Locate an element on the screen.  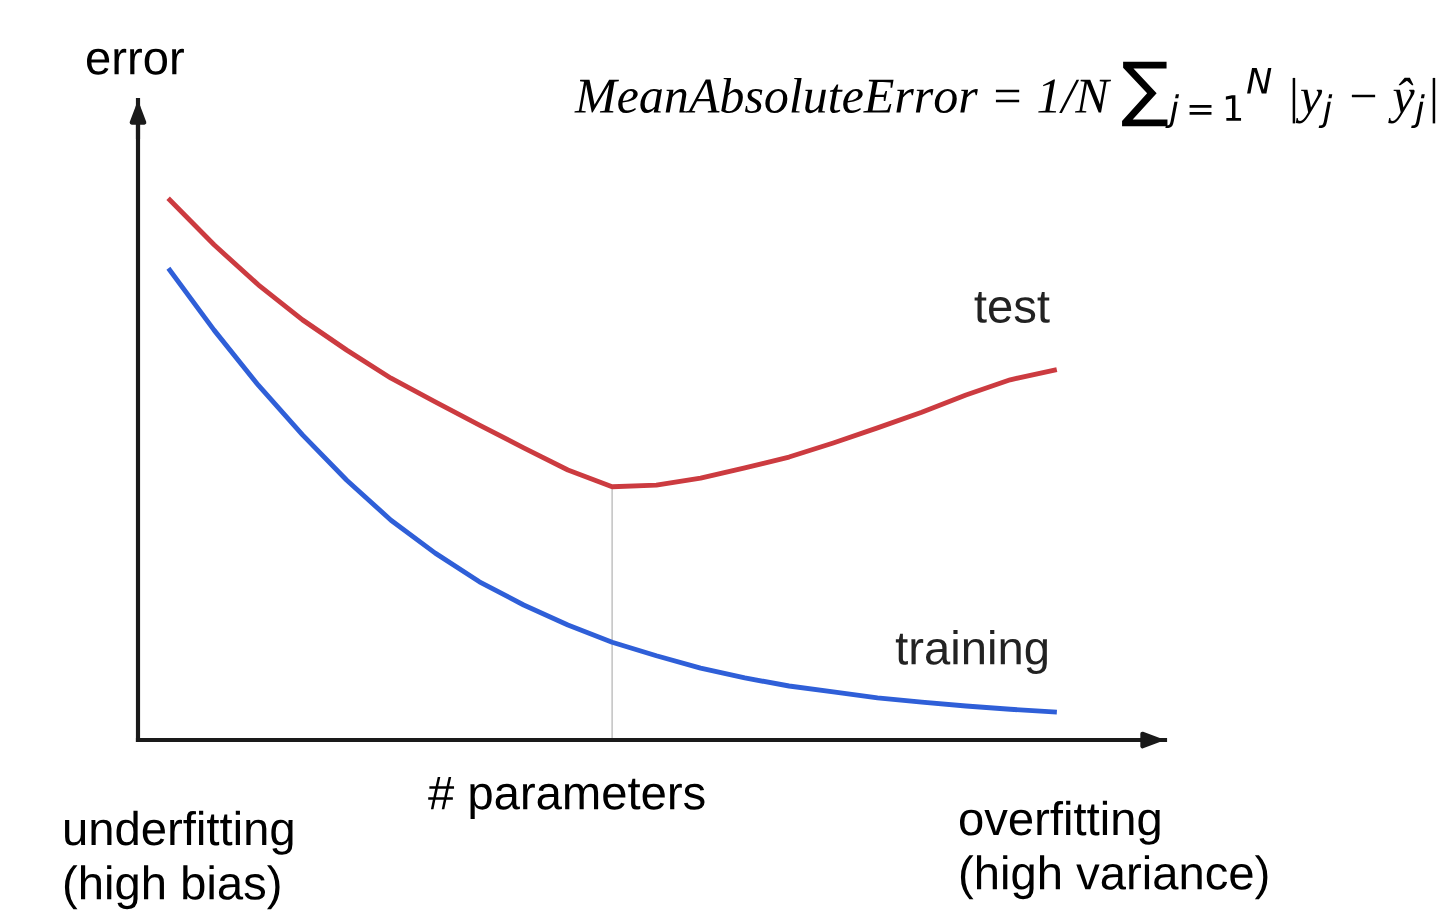
series-label: test is located at coordinates (1012, 307).